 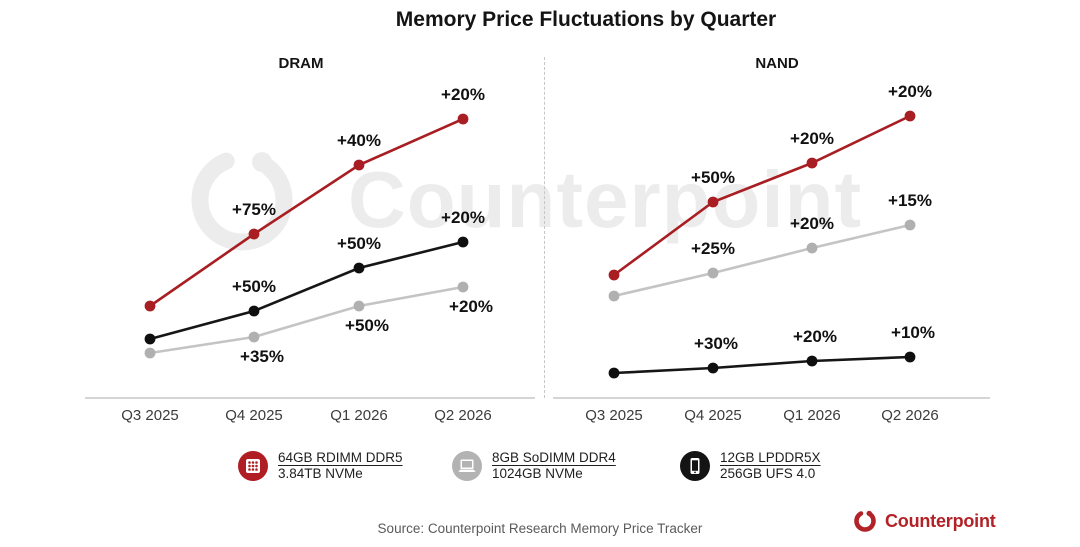 What do you see at coordinates (940, 520) in the screenshot?
I see `brand-name: Counterpoint` at bounding box center [940, 520].